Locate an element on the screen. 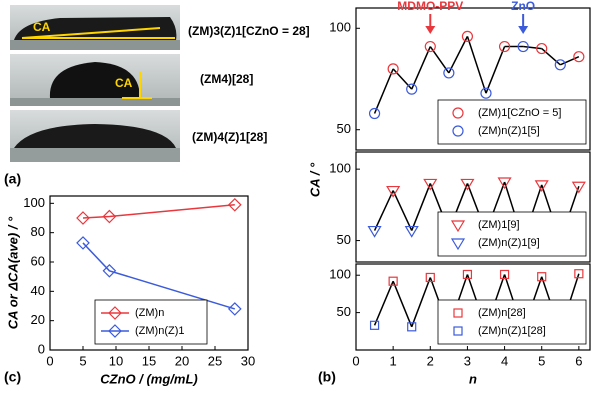  photo-label: (ZM)3(Z)1[CZnO = 28] is located at coordinates (249, 31).